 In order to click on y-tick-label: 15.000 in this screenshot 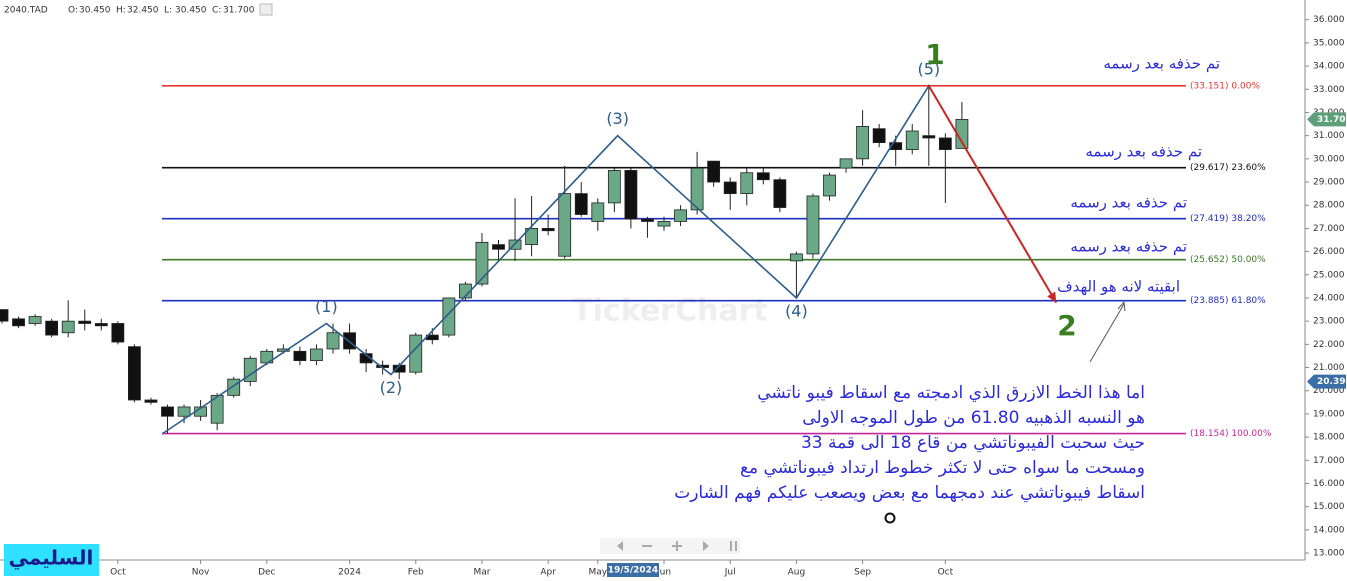, I will do `click(1329, 507)`.